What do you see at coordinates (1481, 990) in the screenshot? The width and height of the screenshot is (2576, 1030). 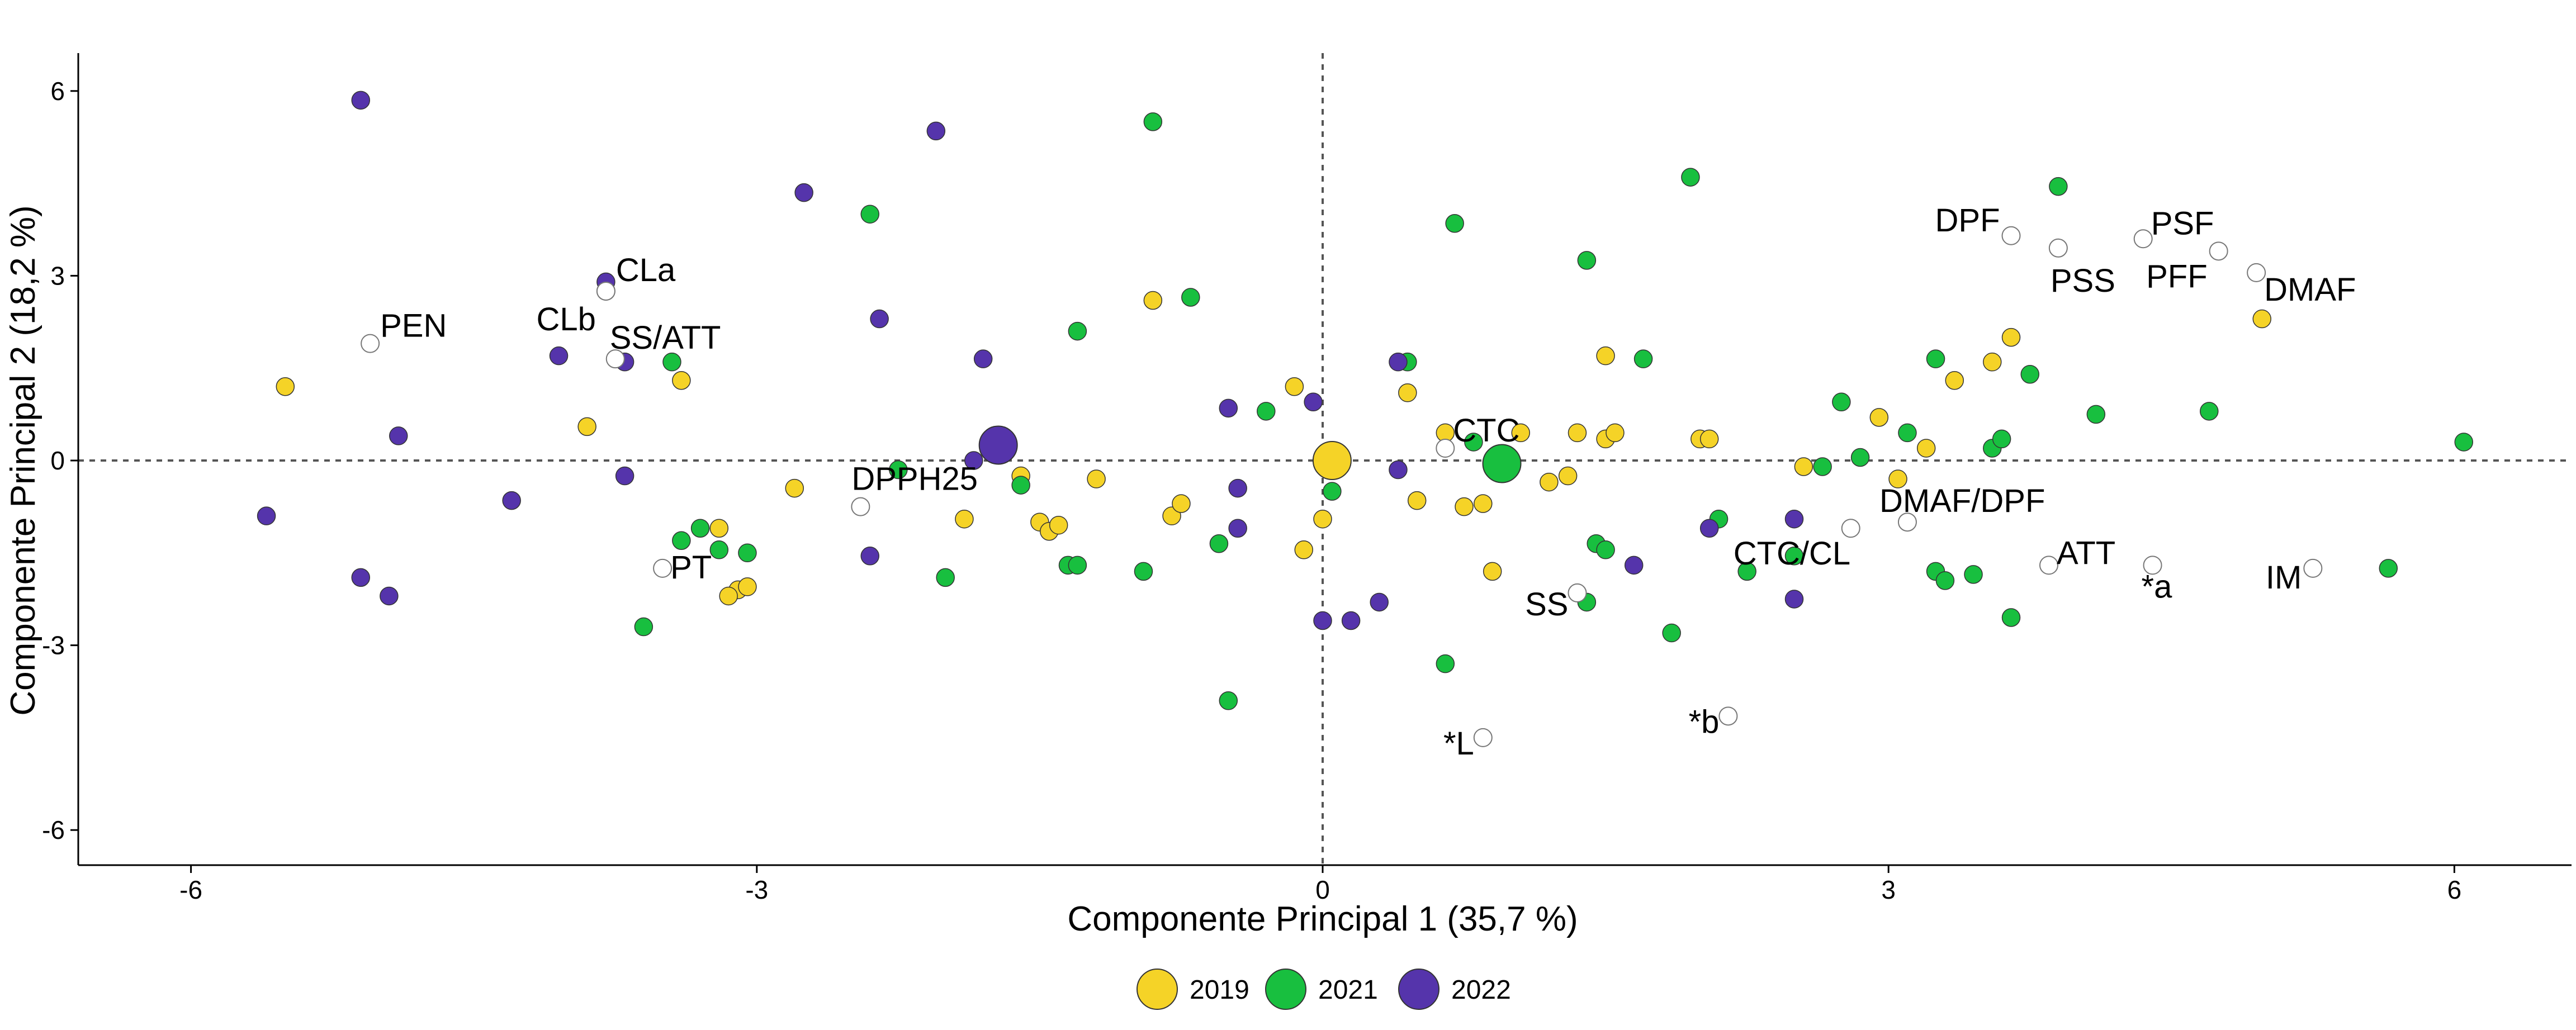 I see `legend-label-2022: 2022` at bounding box center [1481, 990].